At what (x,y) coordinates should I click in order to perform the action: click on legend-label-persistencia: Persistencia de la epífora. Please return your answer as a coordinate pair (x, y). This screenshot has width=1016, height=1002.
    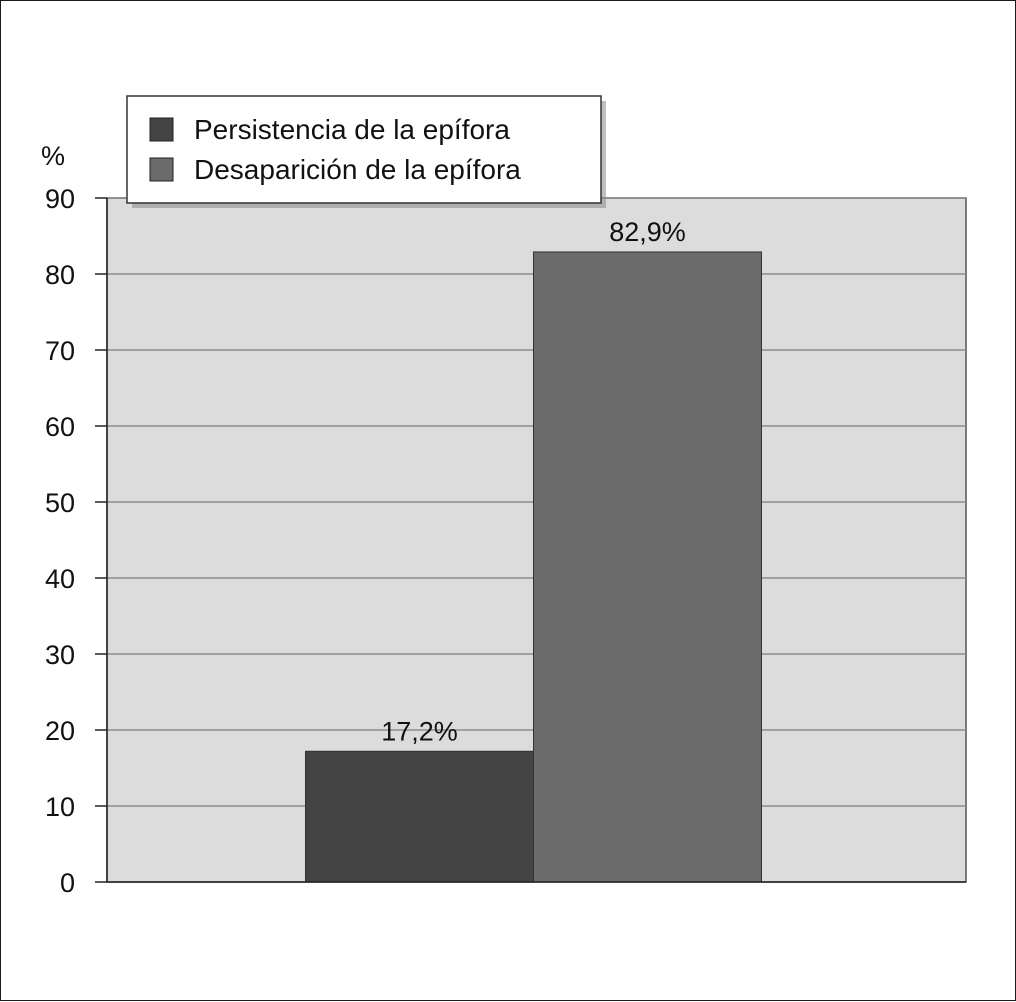
    Looking at the image, I should click on (352, 129).